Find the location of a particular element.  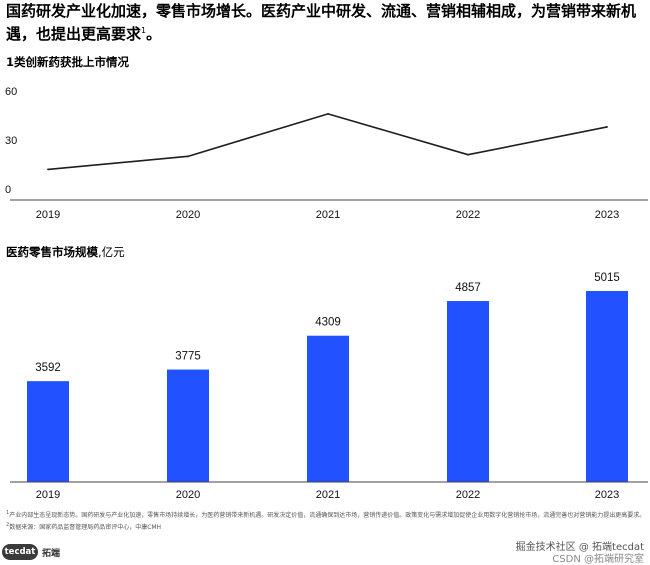

footnote-2: 2数据来源：国家药品监督管理局药品审评中心，中康CMH is located at coordinates (326, 527).